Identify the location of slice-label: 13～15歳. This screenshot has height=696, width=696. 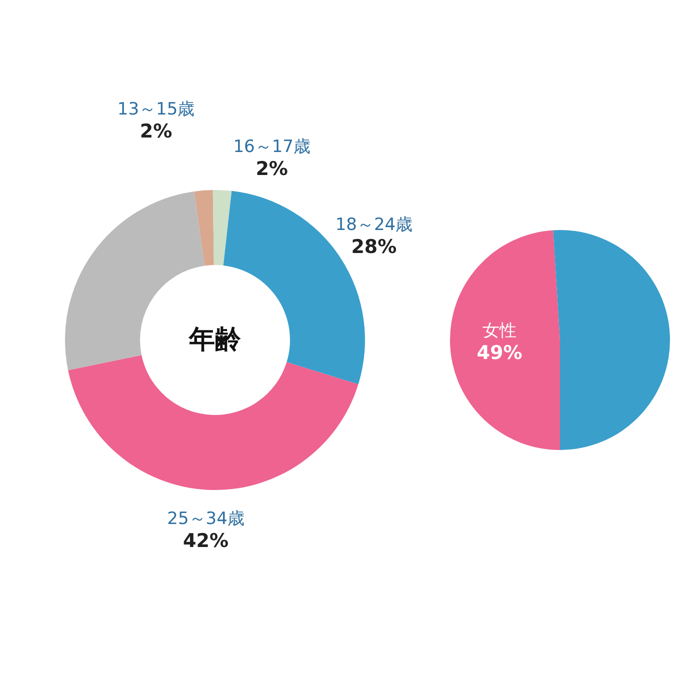
(156, 110).